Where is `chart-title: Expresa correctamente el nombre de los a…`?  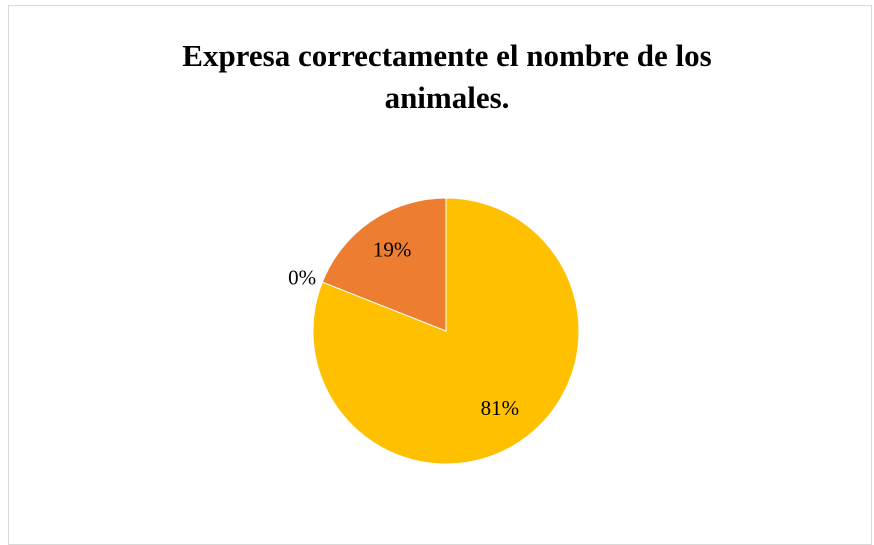
chart-title: Expresa correctamente el nombre de los a… is located at coordinates (447, 76).